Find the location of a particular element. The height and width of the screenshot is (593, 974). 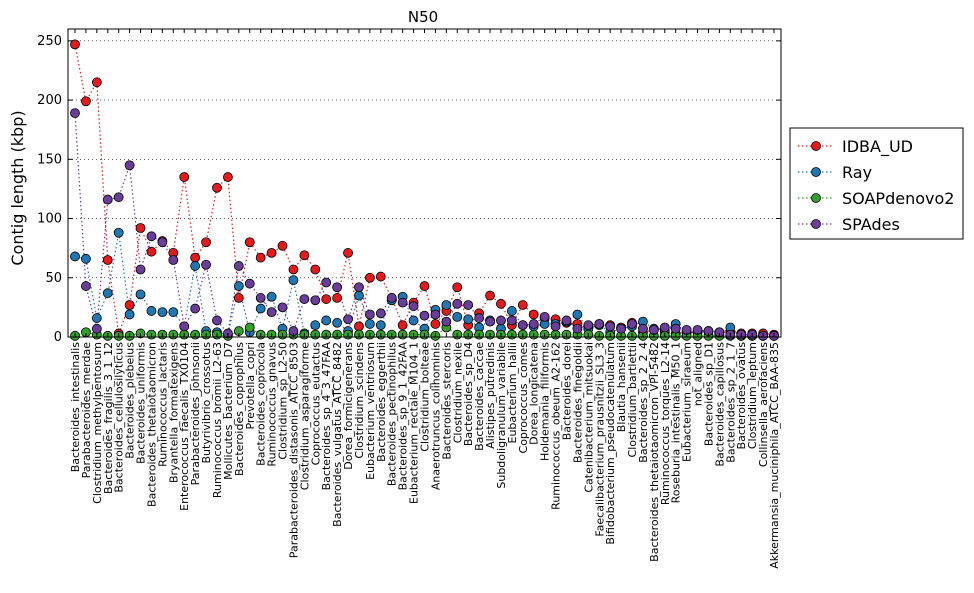

x-tick-label: Parabacteroides_merdae is located at coordinates (86, 410).